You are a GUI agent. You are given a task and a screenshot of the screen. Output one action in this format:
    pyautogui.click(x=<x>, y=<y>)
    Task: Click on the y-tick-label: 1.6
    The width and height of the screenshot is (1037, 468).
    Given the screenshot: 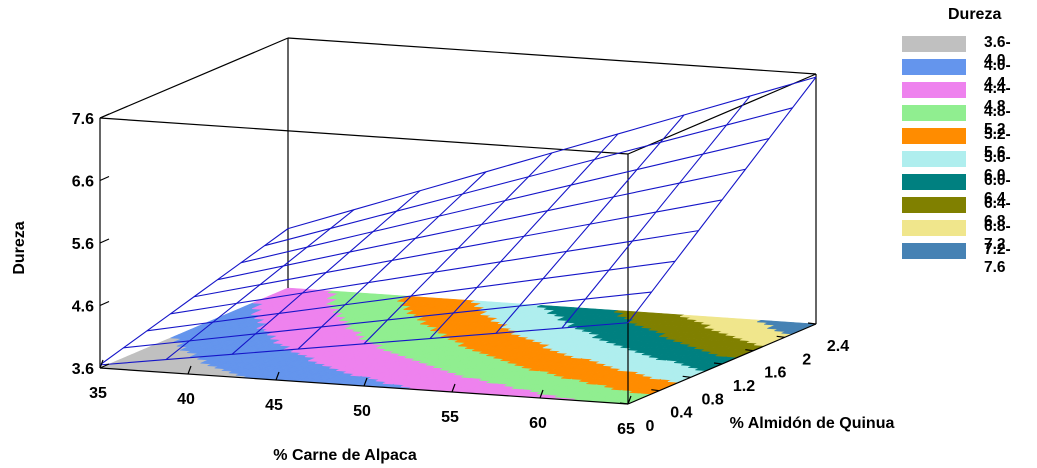 What is the action you would take?
    pyautogui.click(x=775, y=373)
    